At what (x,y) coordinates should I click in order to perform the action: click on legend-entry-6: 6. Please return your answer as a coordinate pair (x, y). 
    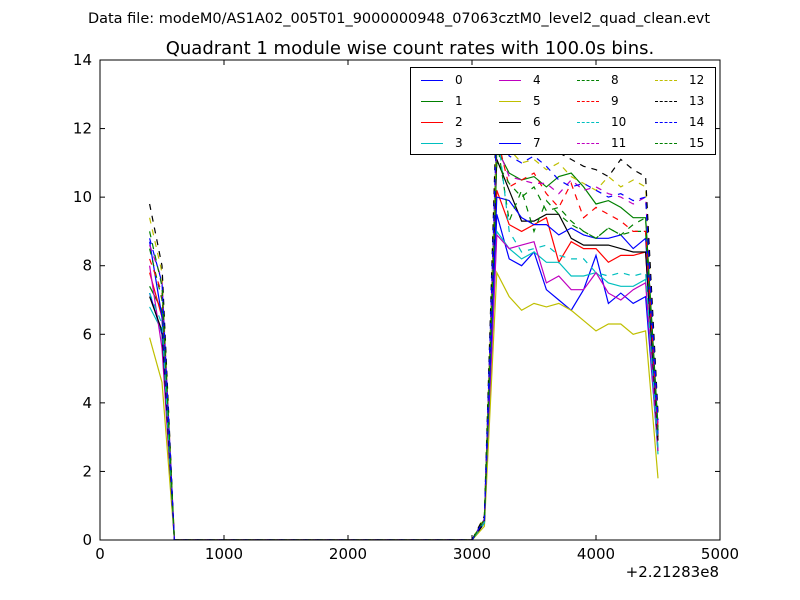
    Looking at the image, I should click on (520, 122).